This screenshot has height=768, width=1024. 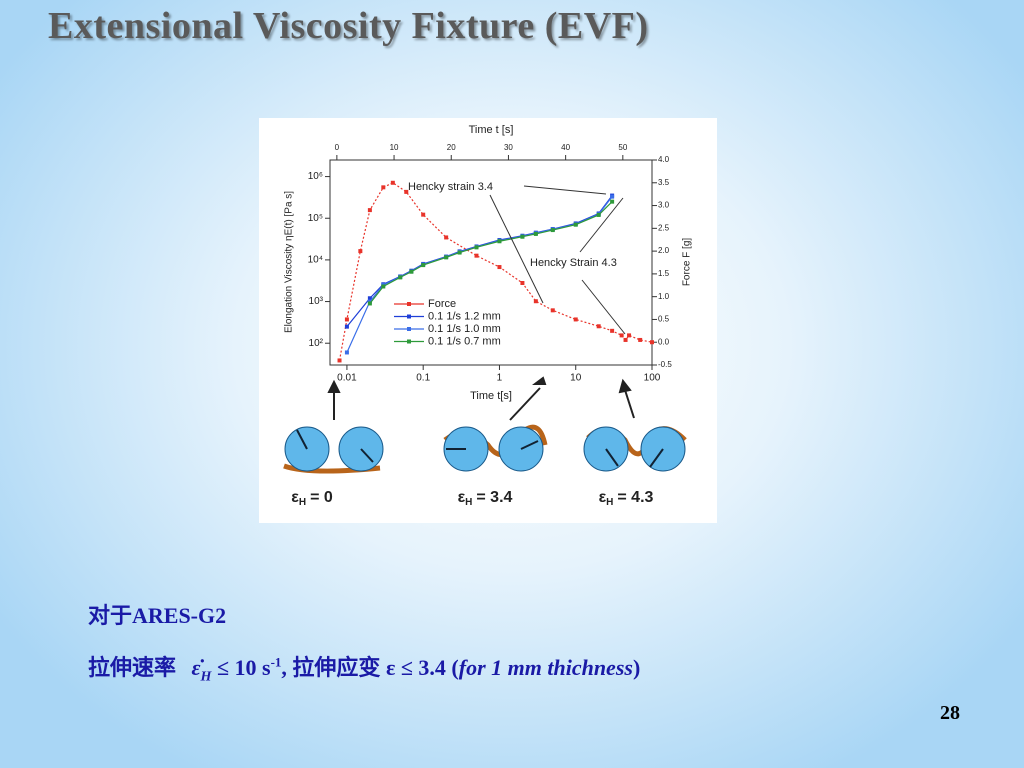 What do you see at coordinates (635, 497) in the screenshot?
I see `value: = 4.3` at bounding box center [635, 497].